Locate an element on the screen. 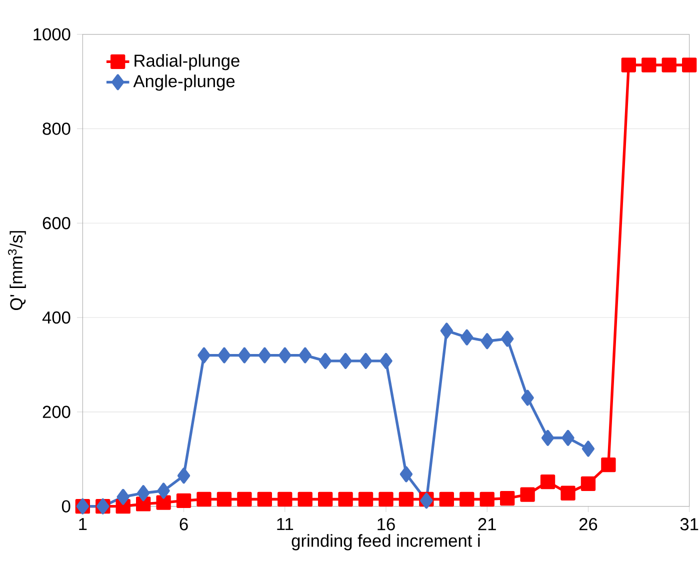 This screenshot has width=700, height=565. legend-label: Angle-plunge is located at coordinates (184, 82).